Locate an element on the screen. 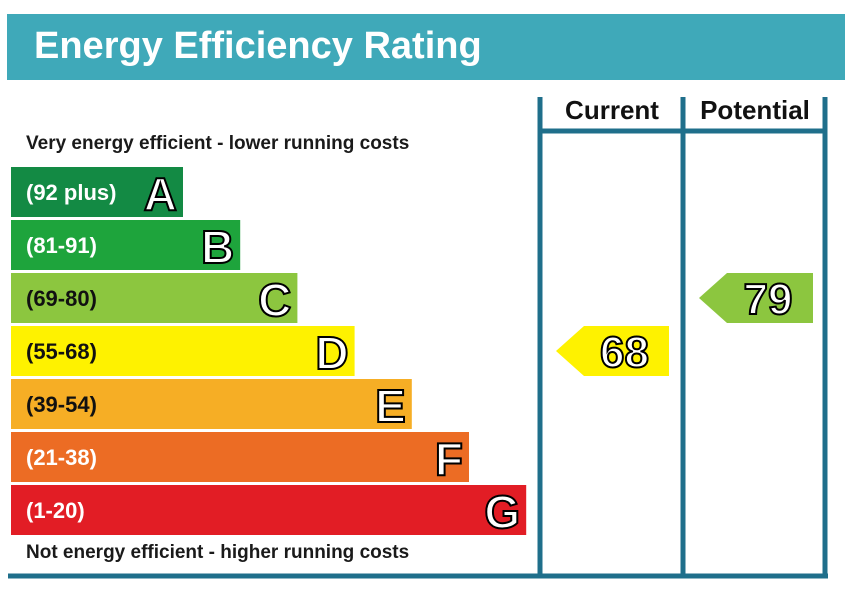 The image size is (846, 604). band-c-letter: C is located at coordinates (274, 300).